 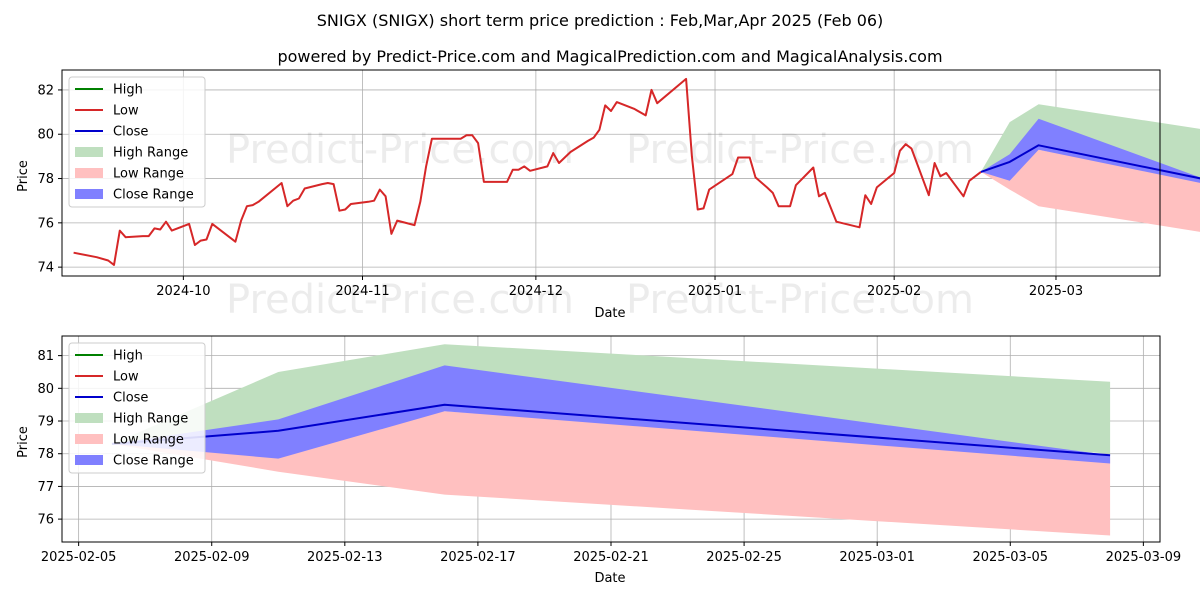 What do you see at coordinates (49, 438) in the screenshot?
I see `bottom-y-ticks: 76 77 78 79 80 81` at bounding box center [49, 438].